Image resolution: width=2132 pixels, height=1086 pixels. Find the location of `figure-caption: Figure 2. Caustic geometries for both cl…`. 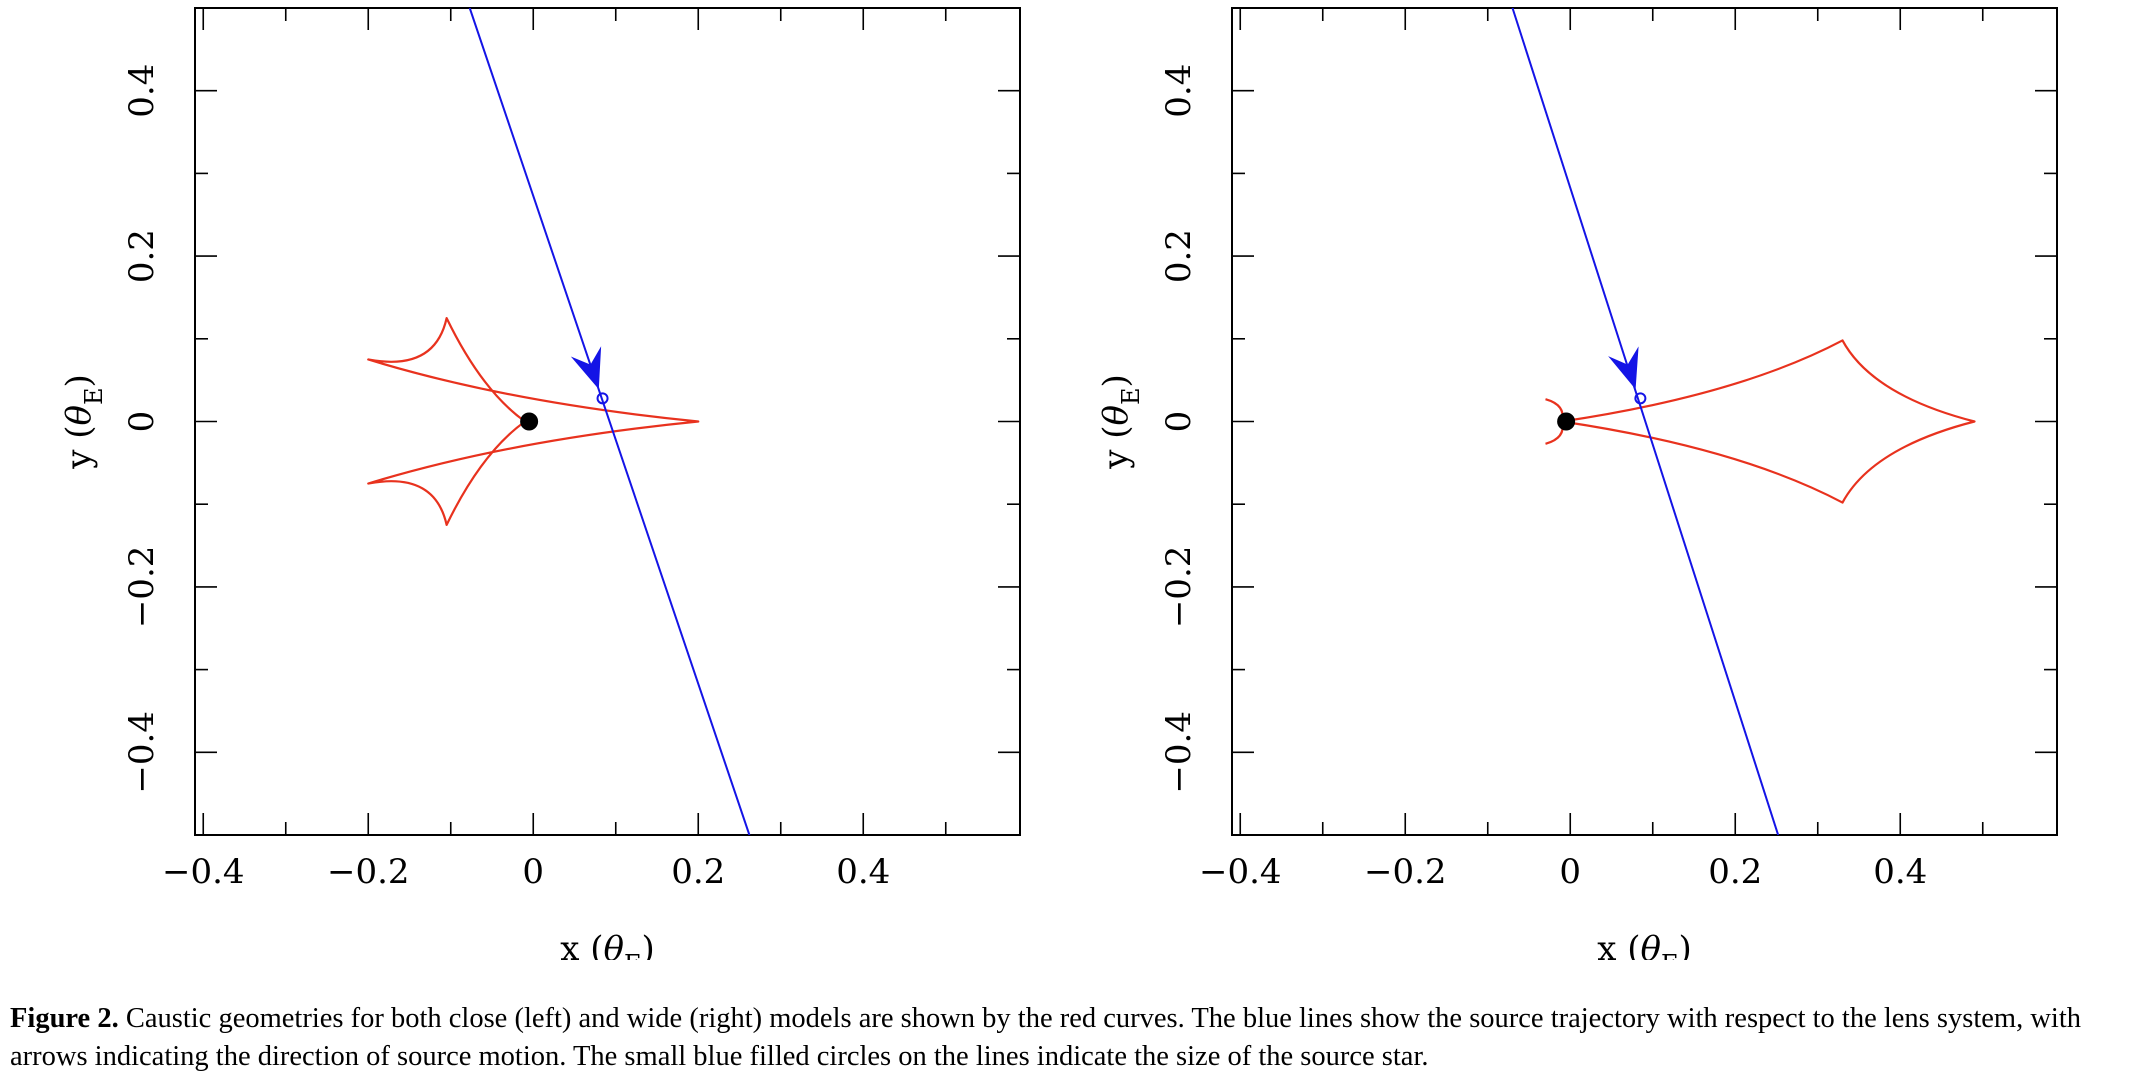

figure-caption: Figure 2. Caustic geometries for both cl… is located at coordinates (1066, 1038).